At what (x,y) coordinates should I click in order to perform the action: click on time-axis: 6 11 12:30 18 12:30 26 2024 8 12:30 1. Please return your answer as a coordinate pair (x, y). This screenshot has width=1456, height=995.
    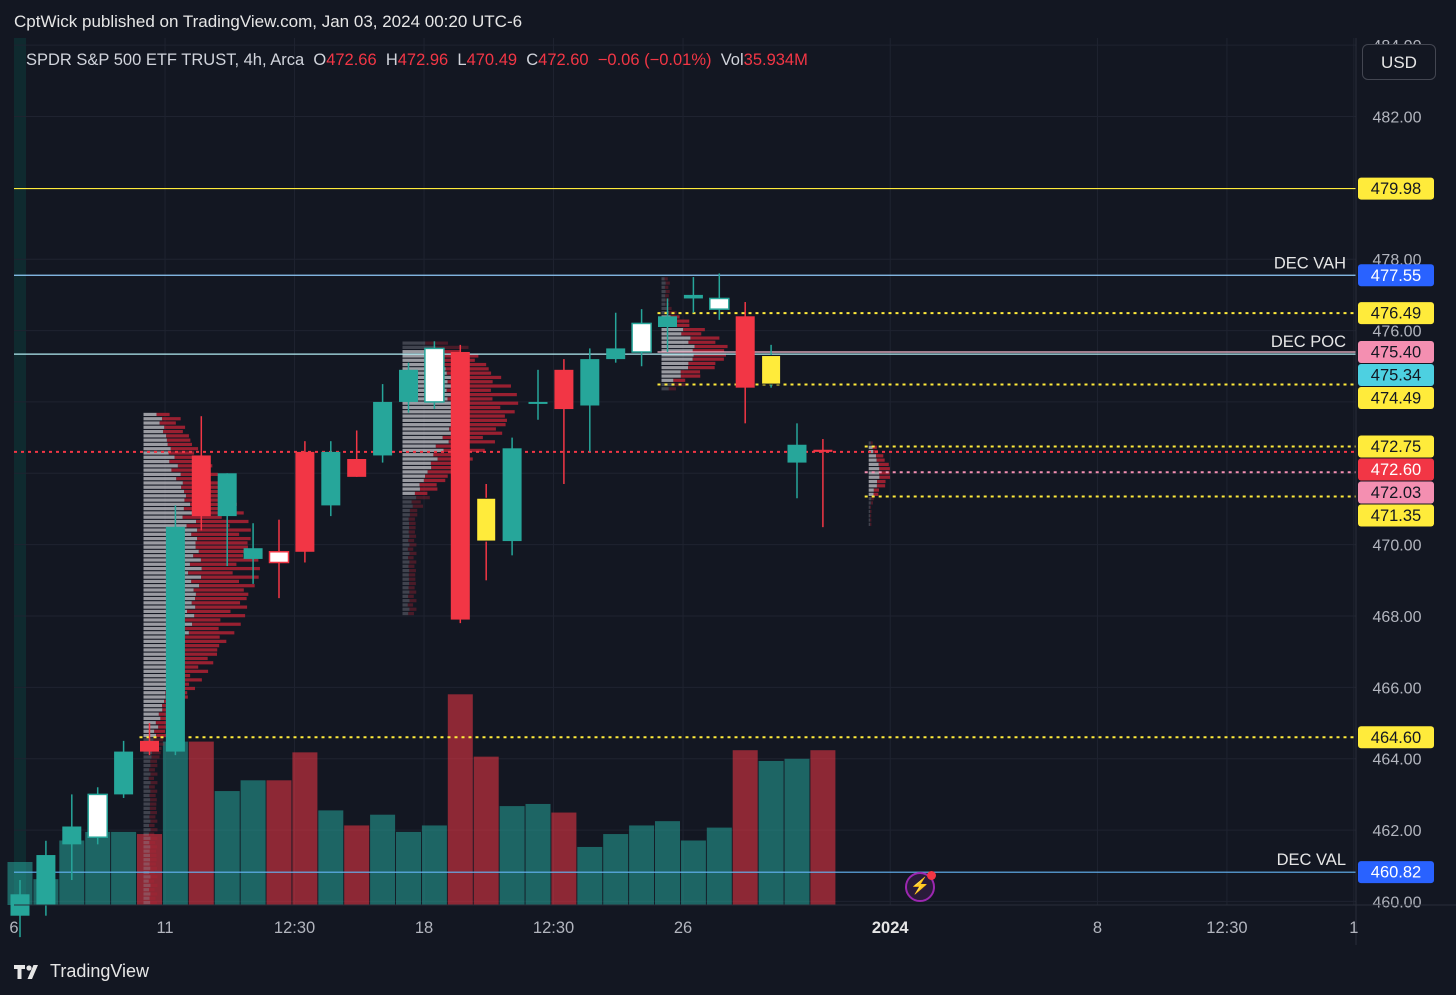
    Looking at the image, I should click on (732, 920).